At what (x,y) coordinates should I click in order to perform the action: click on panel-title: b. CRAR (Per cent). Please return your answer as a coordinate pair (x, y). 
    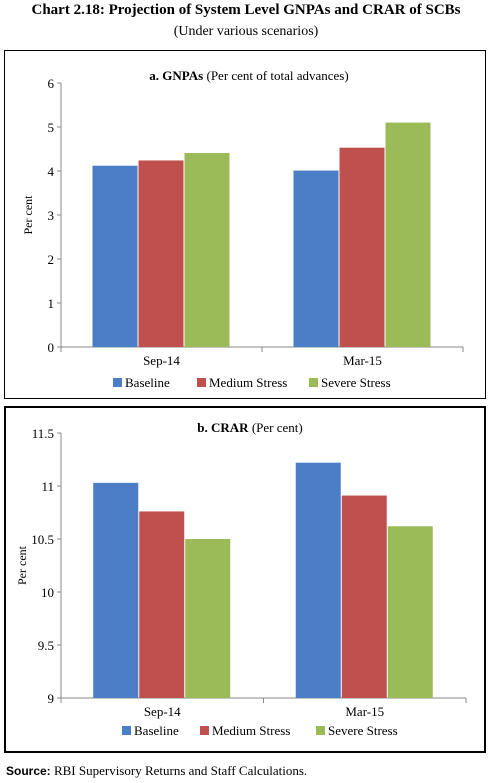
    Looking at the image, I should click on (249, 427).